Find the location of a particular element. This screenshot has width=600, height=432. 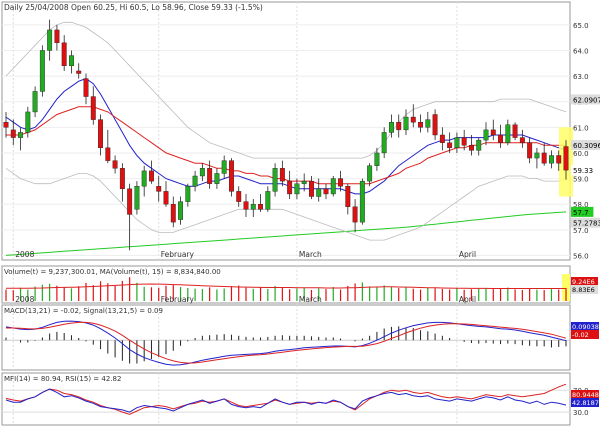

volume-plot is located at coordinates (287, 287).